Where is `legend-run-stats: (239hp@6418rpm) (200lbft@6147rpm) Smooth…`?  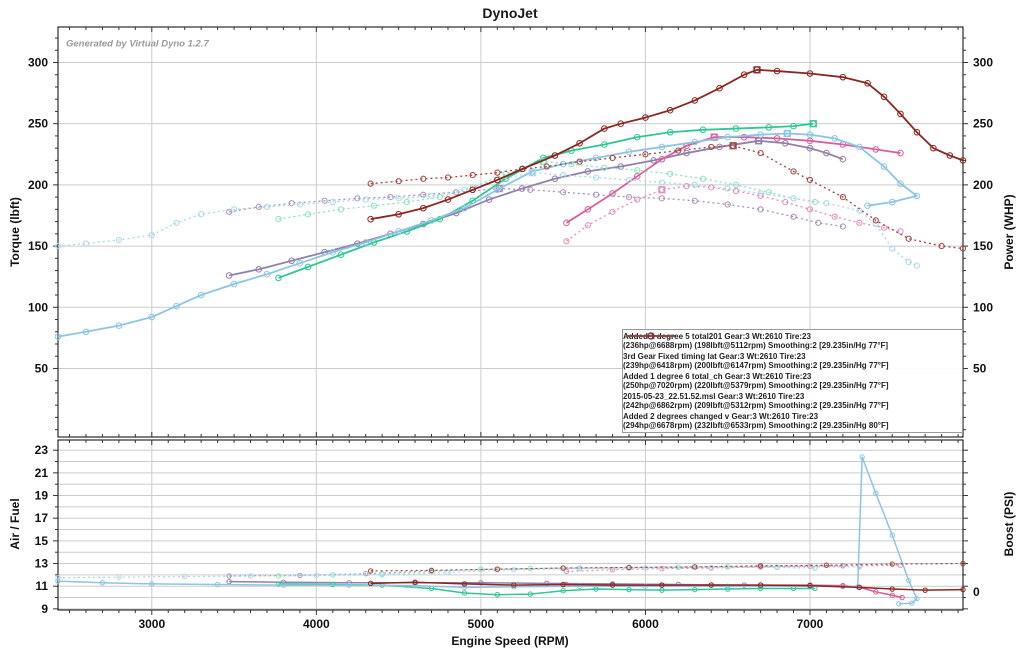 legend-run-stats: (239hp@6418rpm) (200lbft@6147rpm) Smooth… is located at coordinates (756, 365).